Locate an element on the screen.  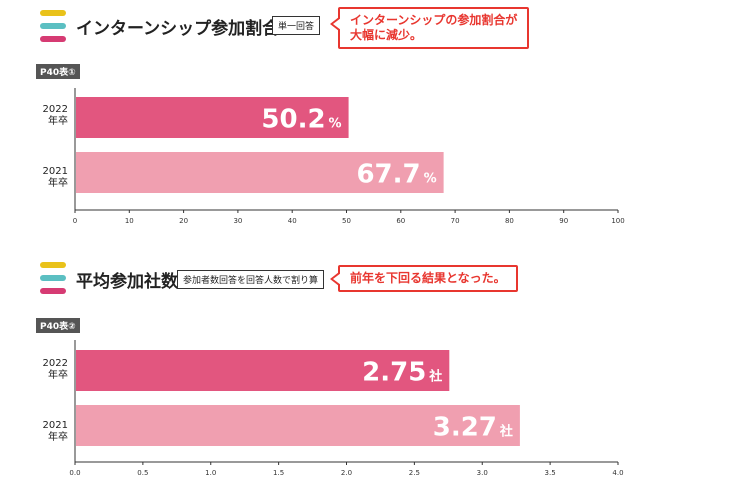
chart2-tick-label: 3.5 is located at coordinates (550, 473).